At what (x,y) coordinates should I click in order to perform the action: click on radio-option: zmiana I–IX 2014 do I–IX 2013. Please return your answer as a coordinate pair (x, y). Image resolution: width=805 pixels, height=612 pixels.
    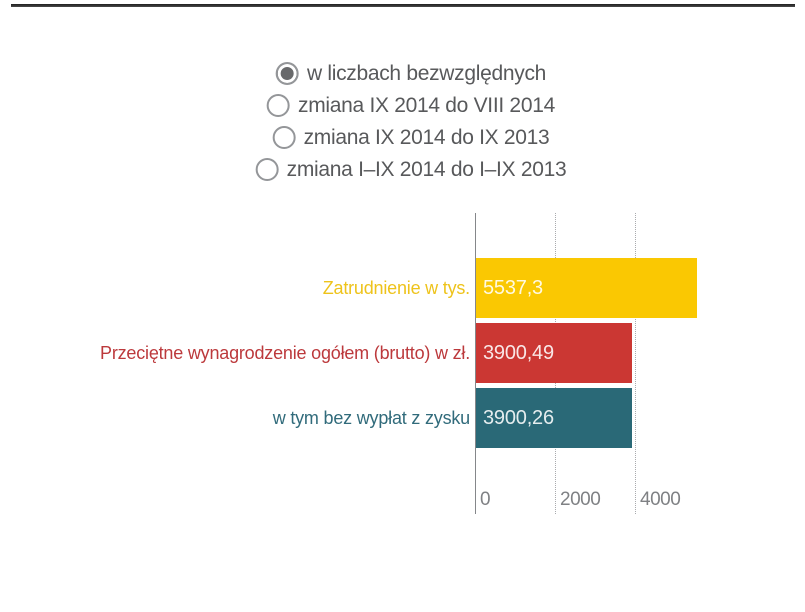
    Looking at the image, I should click on (411, 169).